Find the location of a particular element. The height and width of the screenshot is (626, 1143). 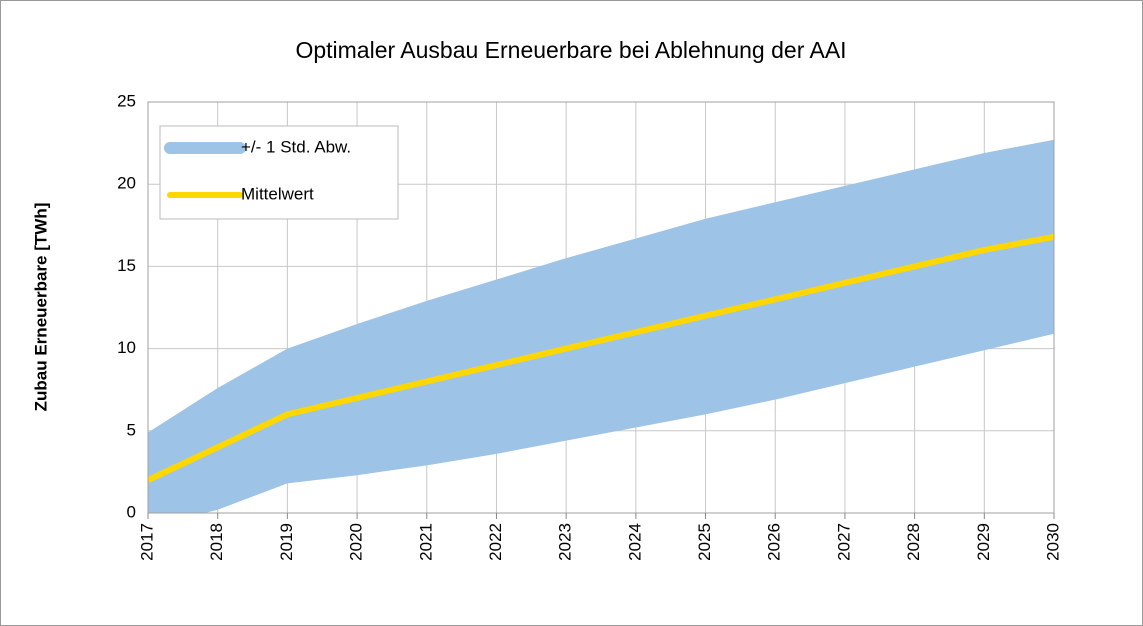

x-tick-label: 2019 is located at coordinates (286, 542).